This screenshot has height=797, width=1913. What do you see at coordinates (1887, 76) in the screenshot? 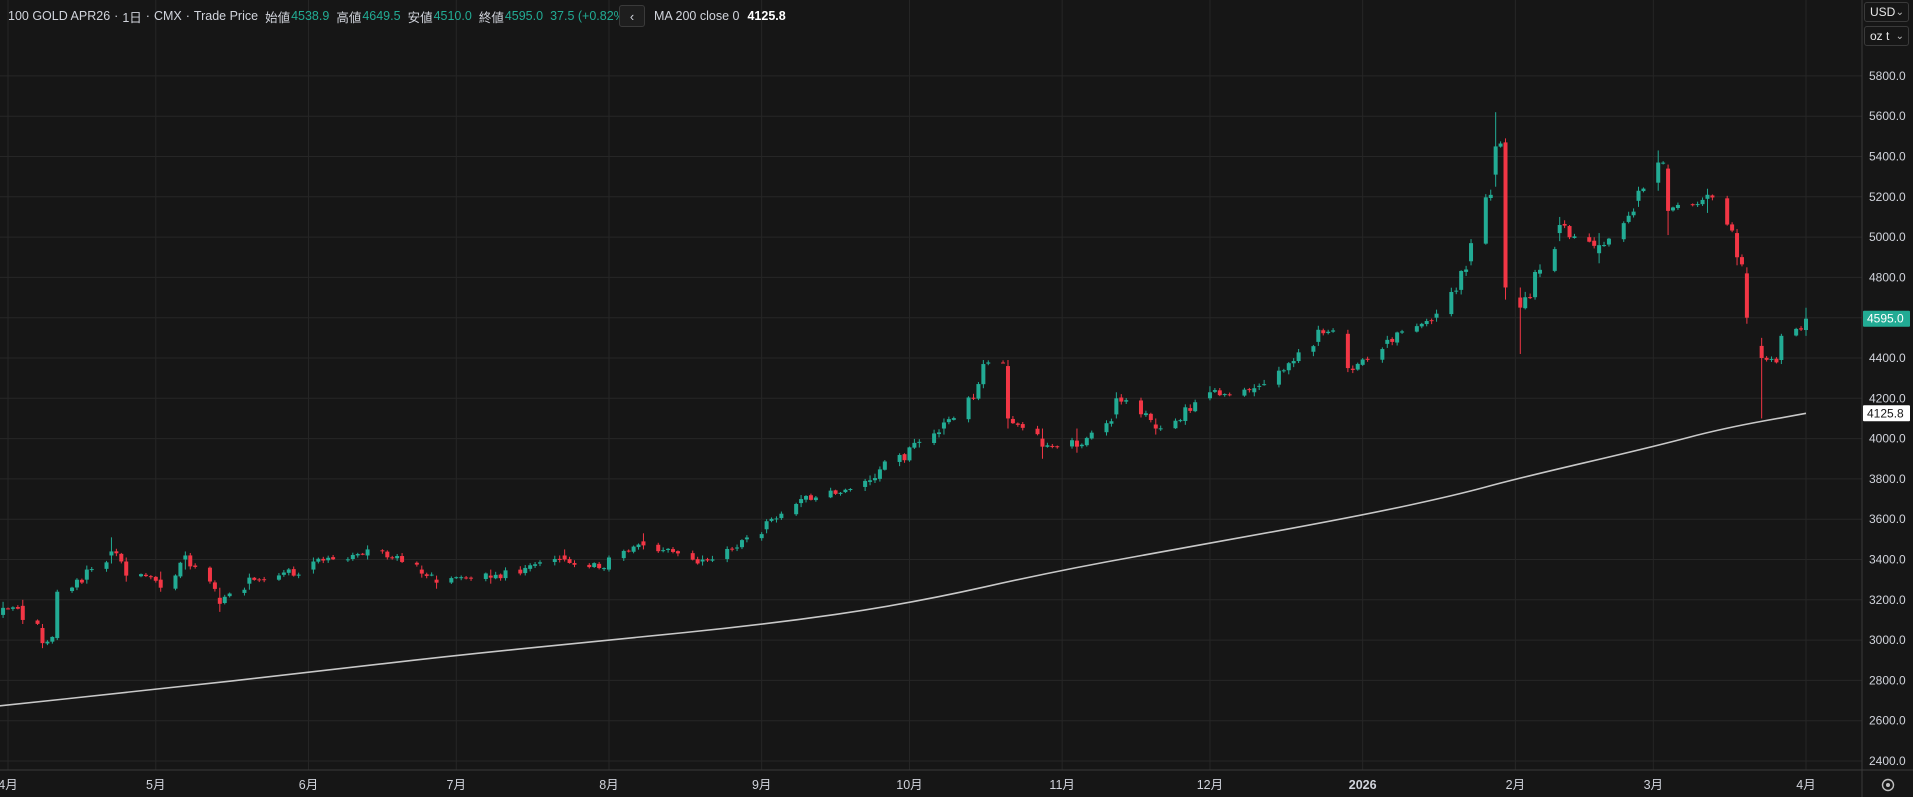
I see `price-axis-tick-label: 5800.0` at bounding box center [1887, 76].